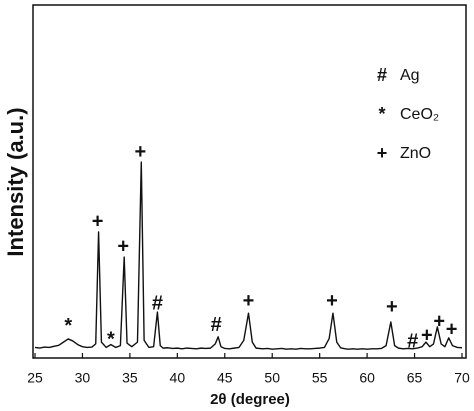  What do you see at coordinates (130, 378) in the screenshot?
I see `x-tick-label: 35` at bounding box center [130, 378].